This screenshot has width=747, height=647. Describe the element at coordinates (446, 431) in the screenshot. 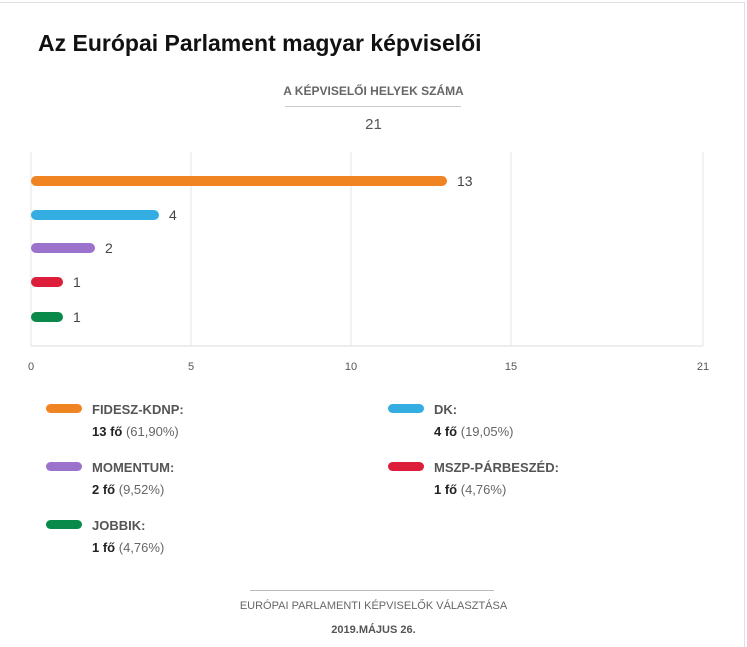

I see `legend-count: 4 fő` at that location.